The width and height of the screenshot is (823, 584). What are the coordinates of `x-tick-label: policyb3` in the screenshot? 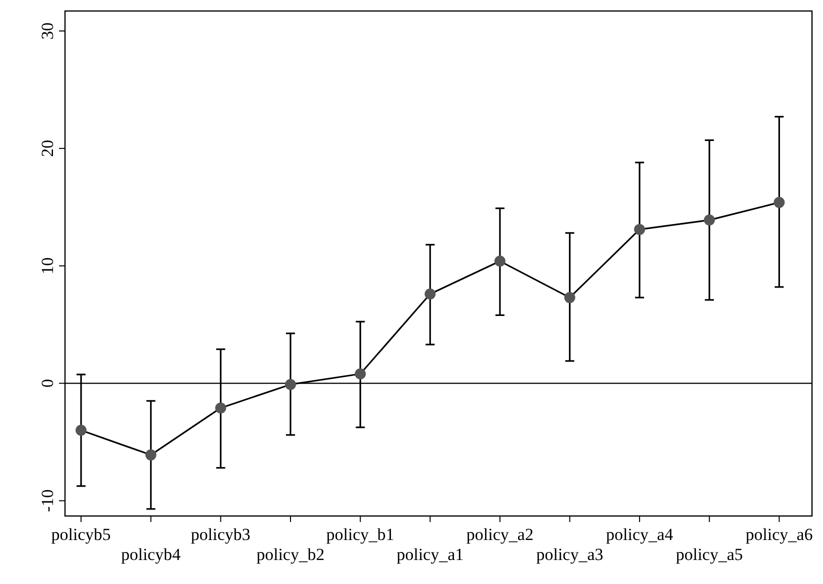 It's located at (220, 534).